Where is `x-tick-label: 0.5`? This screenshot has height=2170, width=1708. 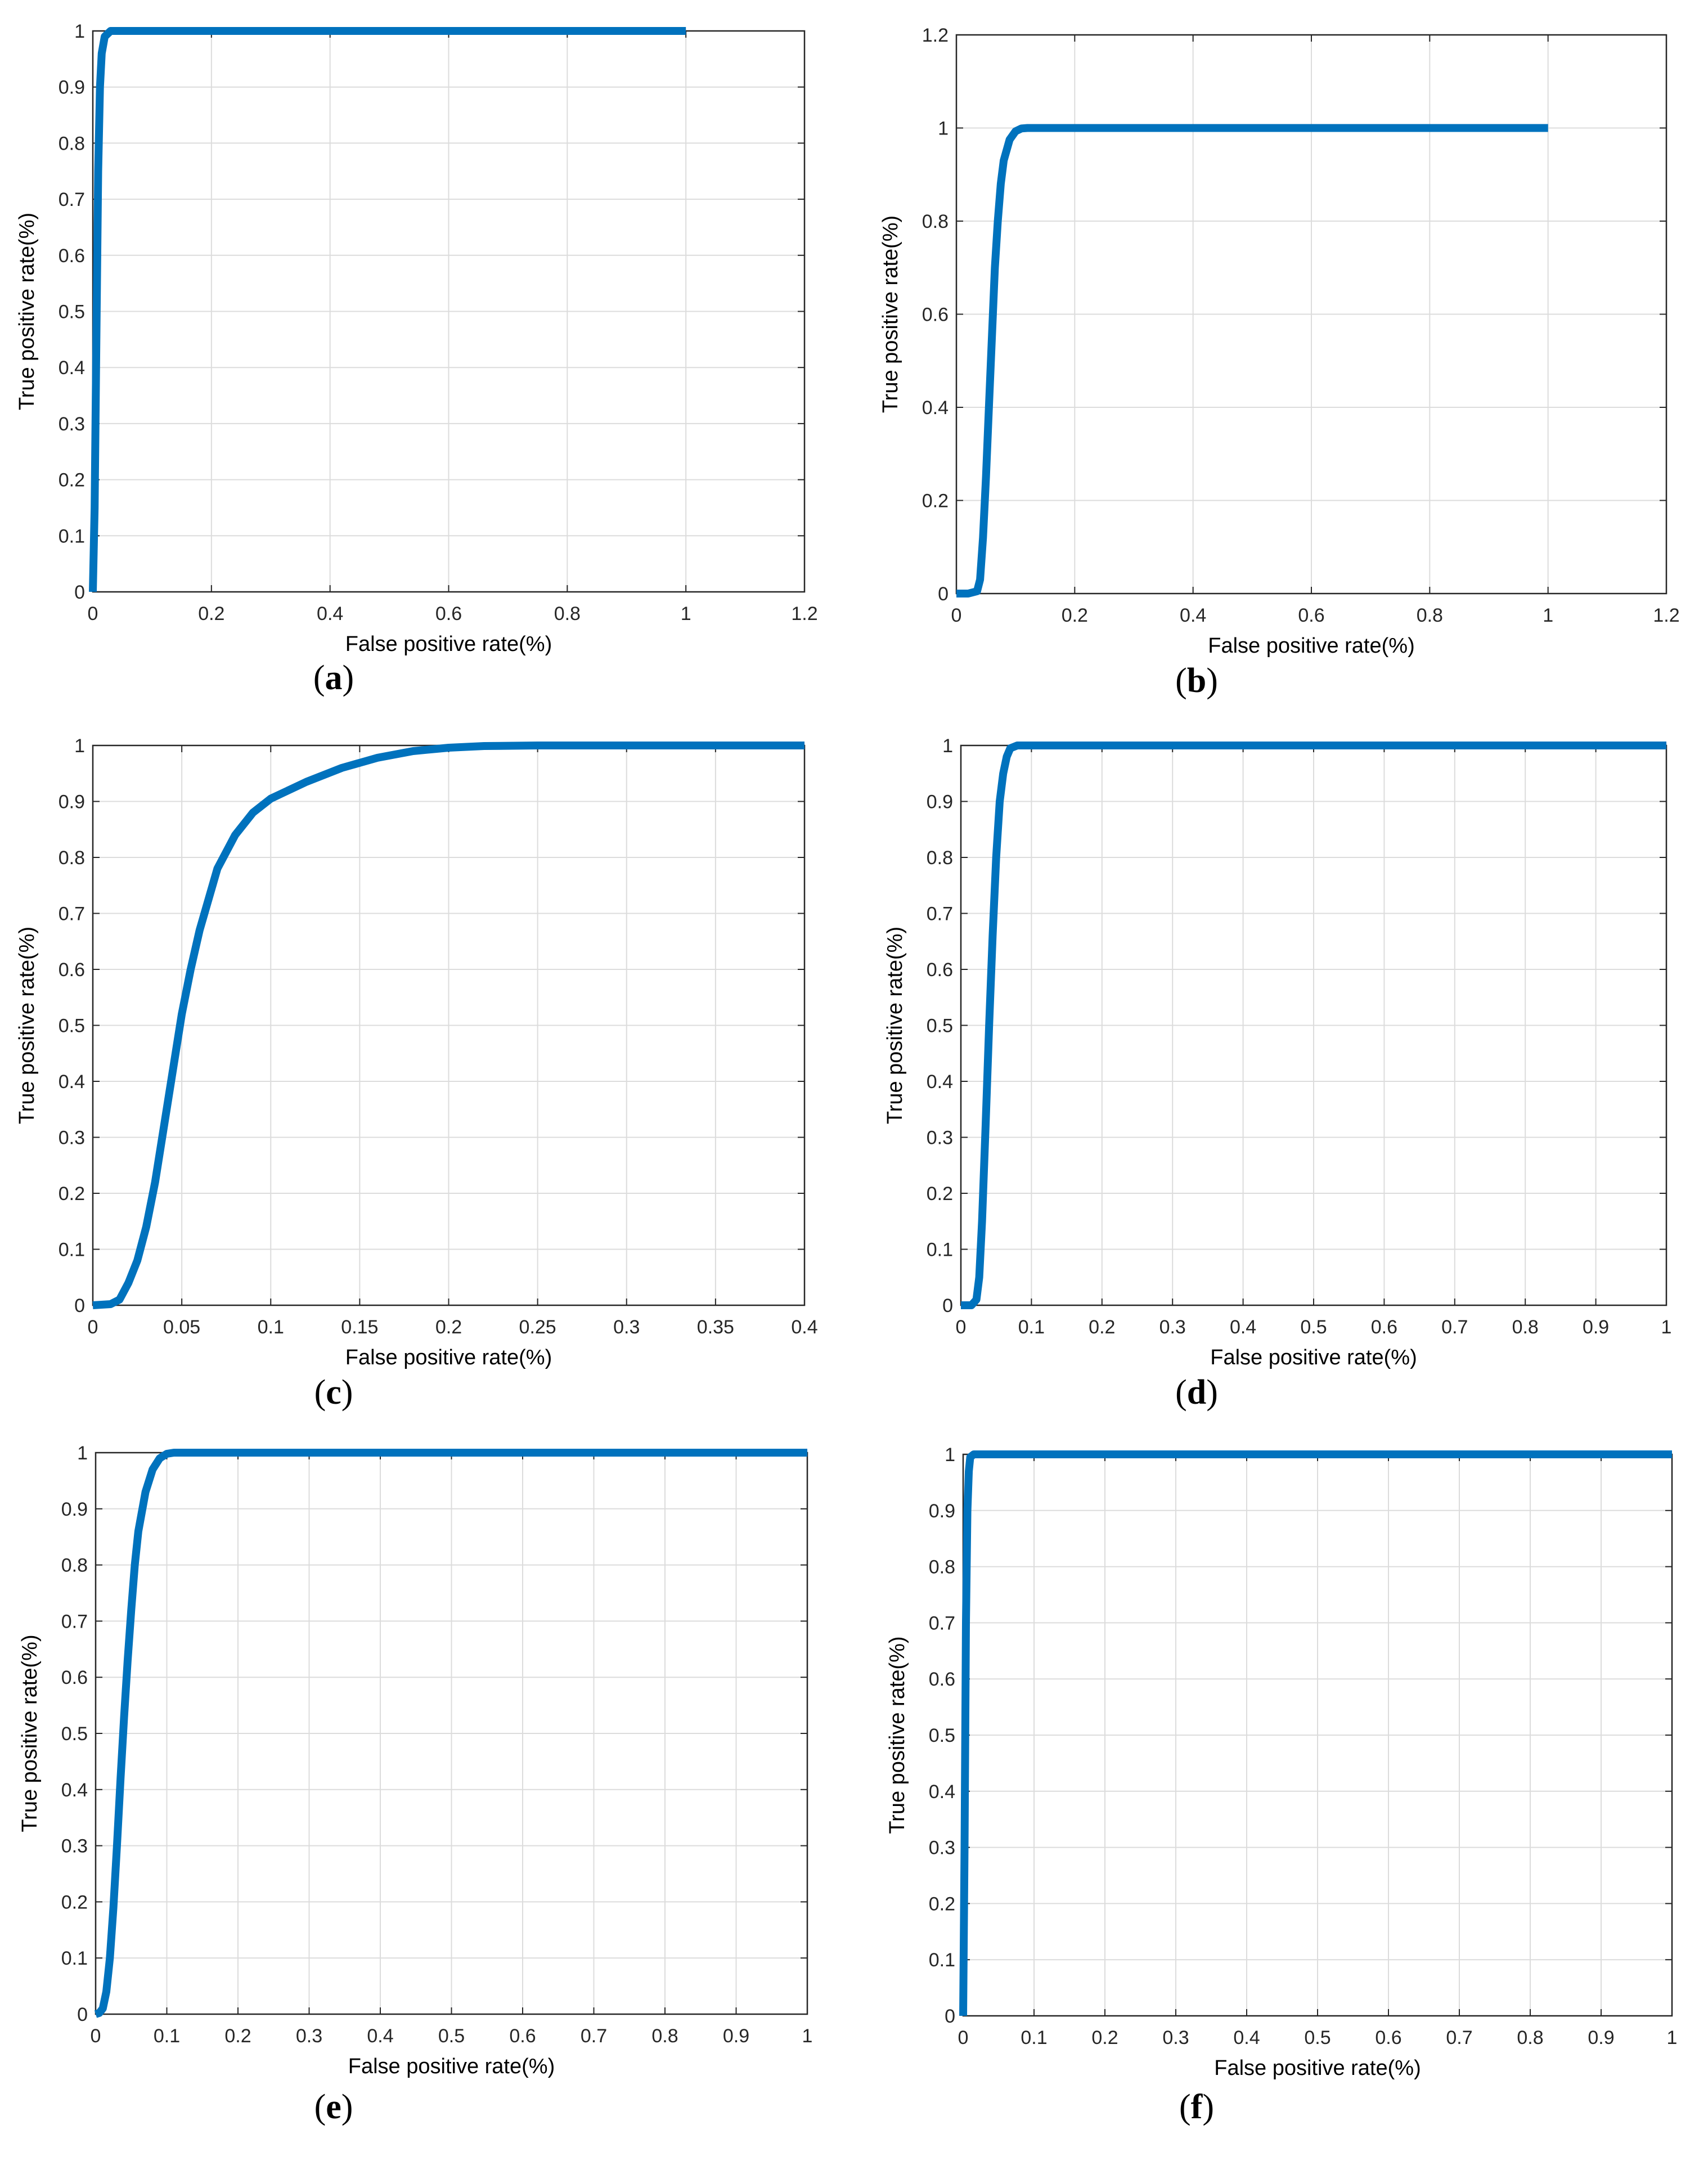 x-tick-label: 0.5 is located at coordinates (1314, 1327).